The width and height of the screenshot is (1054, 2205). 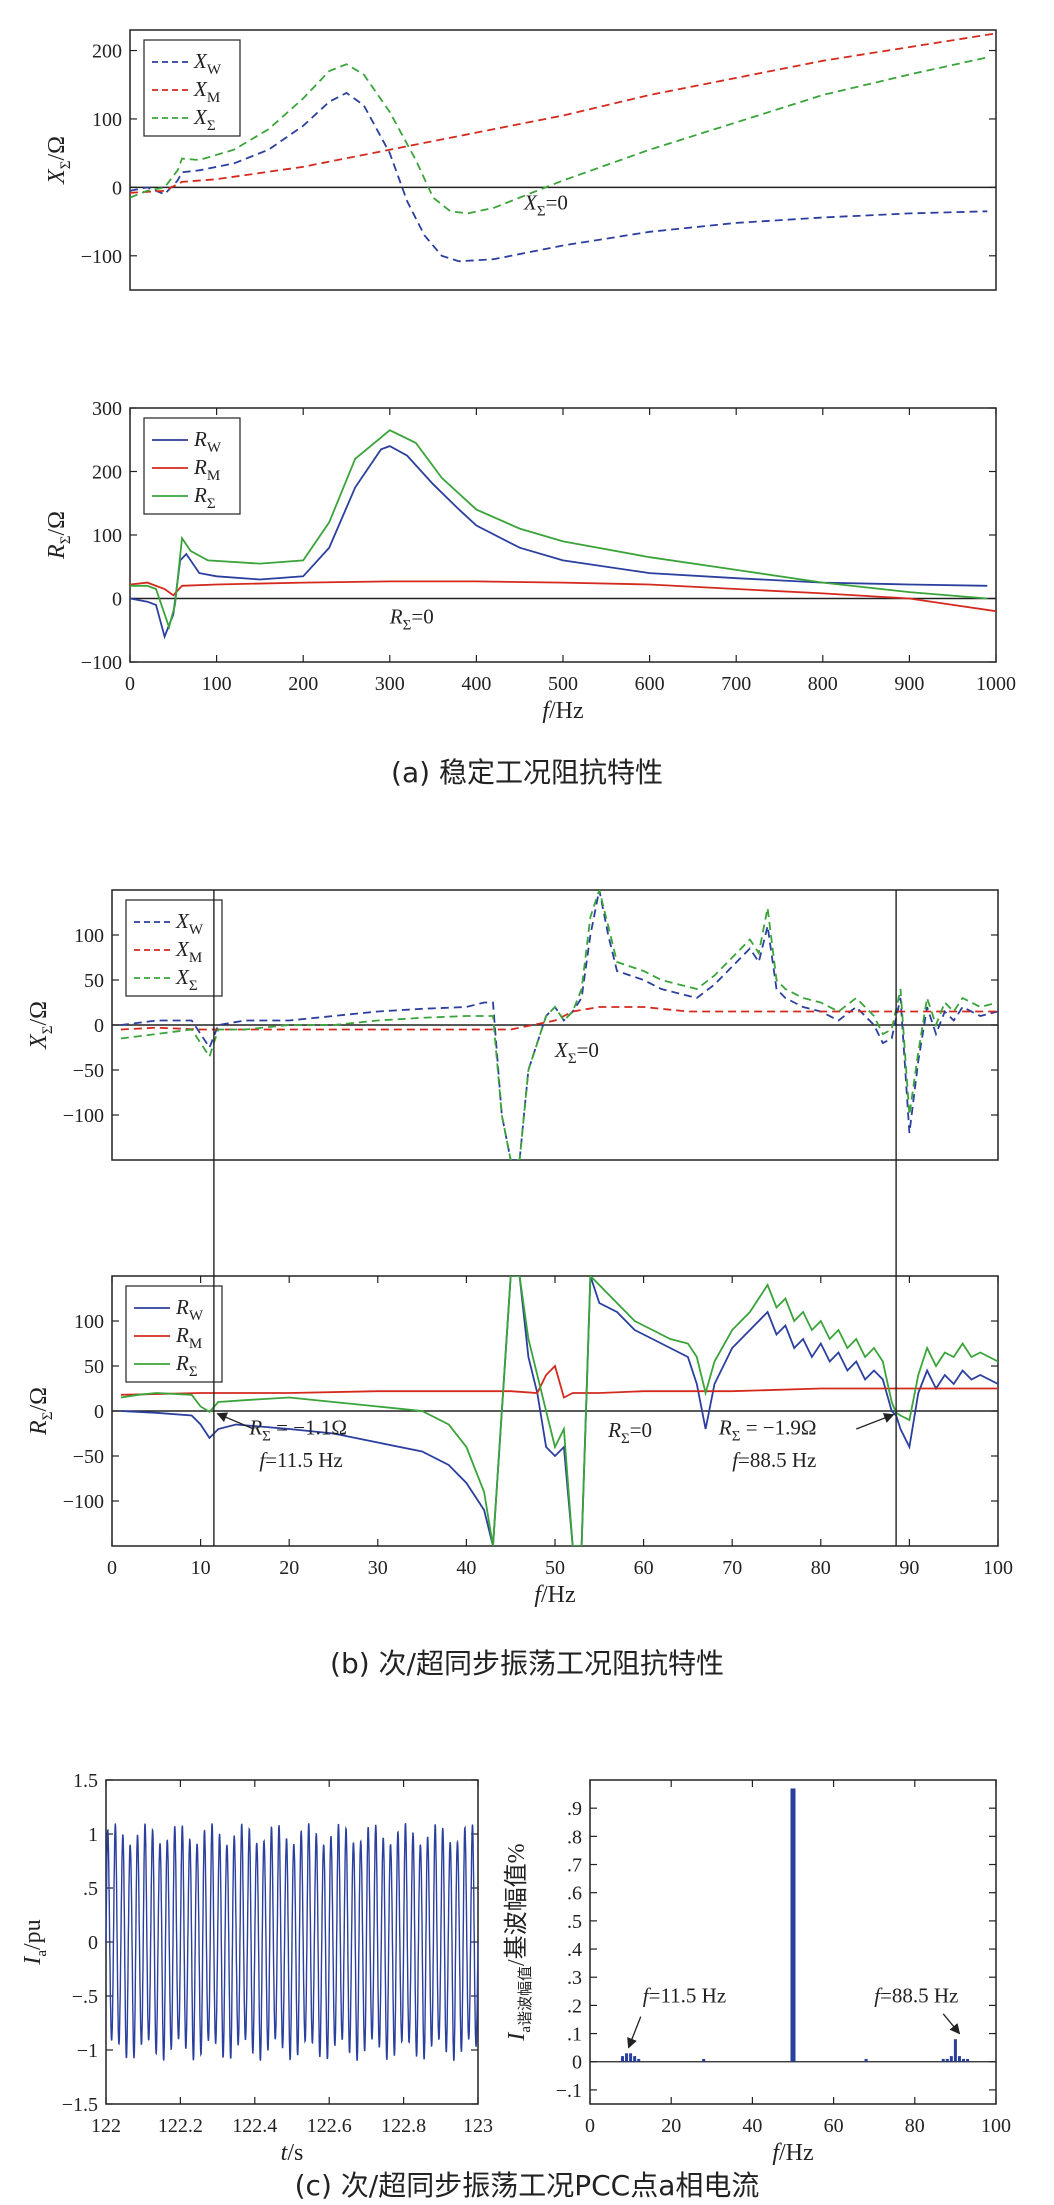 I want to click on x-tick-label: 900, so click(x=909, y=684).